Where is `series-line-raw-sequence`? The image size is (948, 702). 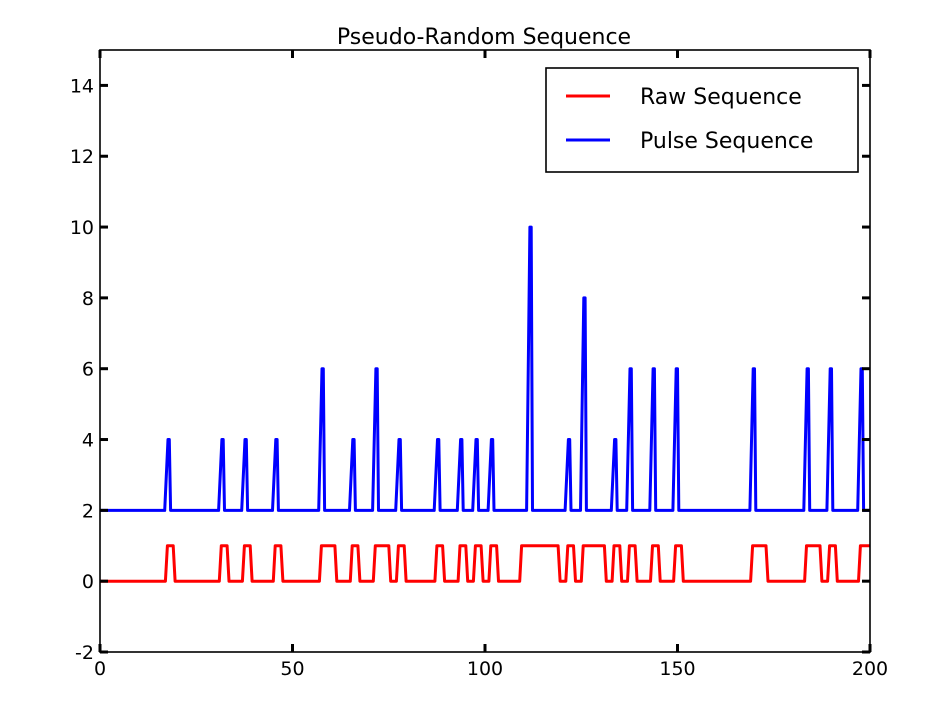
series-line-raw-sequence is located at coordinates (485, 563).